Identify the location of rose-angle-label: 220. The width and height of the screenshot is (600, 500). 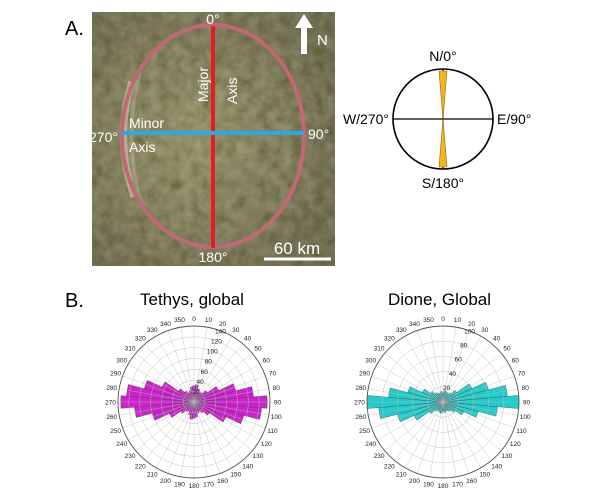
(140, 466).